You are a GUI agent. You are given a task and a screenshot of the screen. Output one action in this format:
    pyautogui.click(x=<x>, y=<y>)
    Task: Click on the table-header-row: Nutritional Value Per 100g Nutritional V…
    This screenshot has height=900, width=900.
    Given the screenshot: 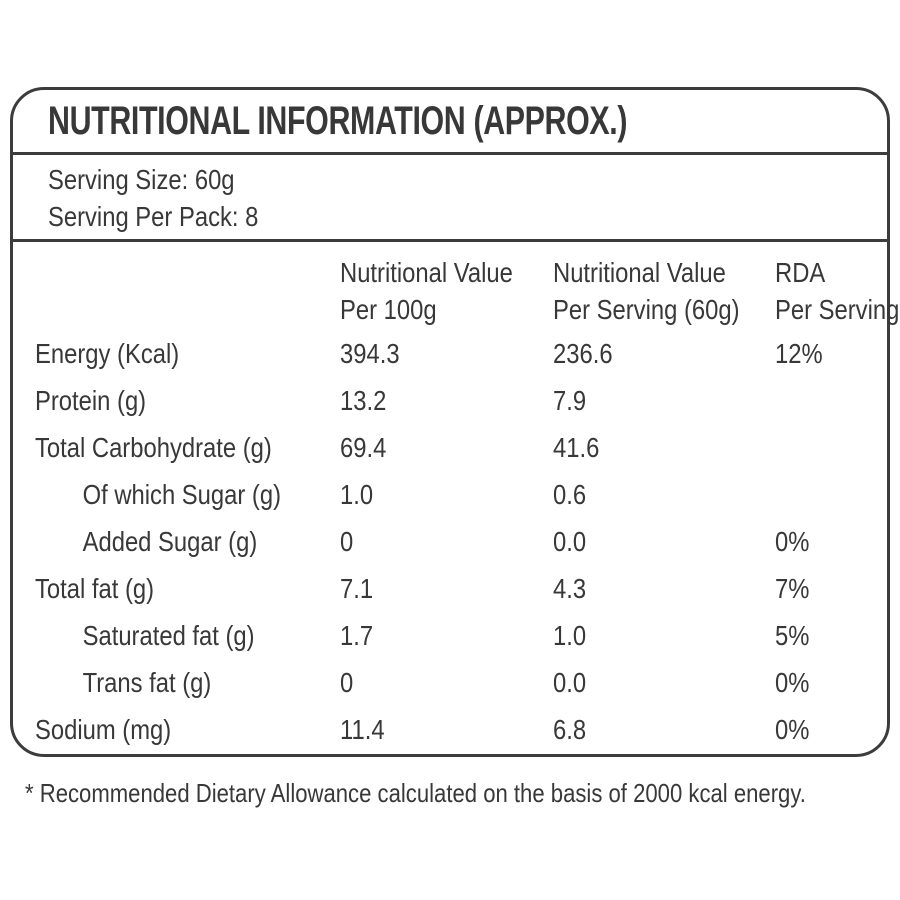 What is the action you would take?
    pyautogui.click(x=467, y=291)
    